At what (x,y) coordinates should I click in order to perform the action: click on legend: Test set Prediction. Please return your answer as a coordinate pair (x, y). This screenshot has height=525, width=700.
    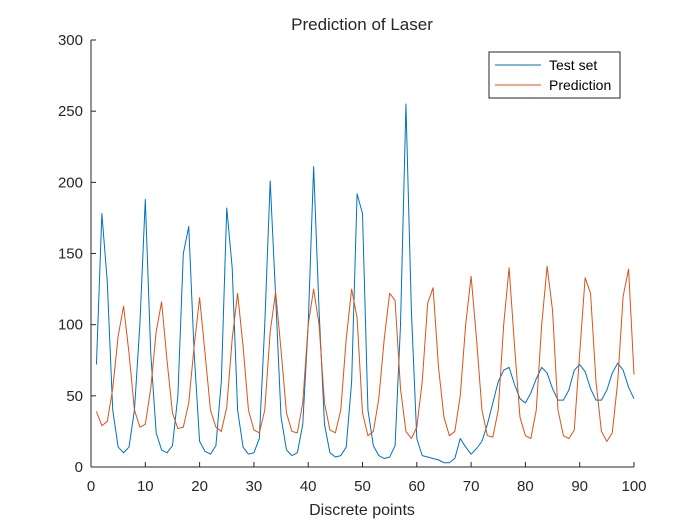
    Looking at the image, I should click on (554, 75).